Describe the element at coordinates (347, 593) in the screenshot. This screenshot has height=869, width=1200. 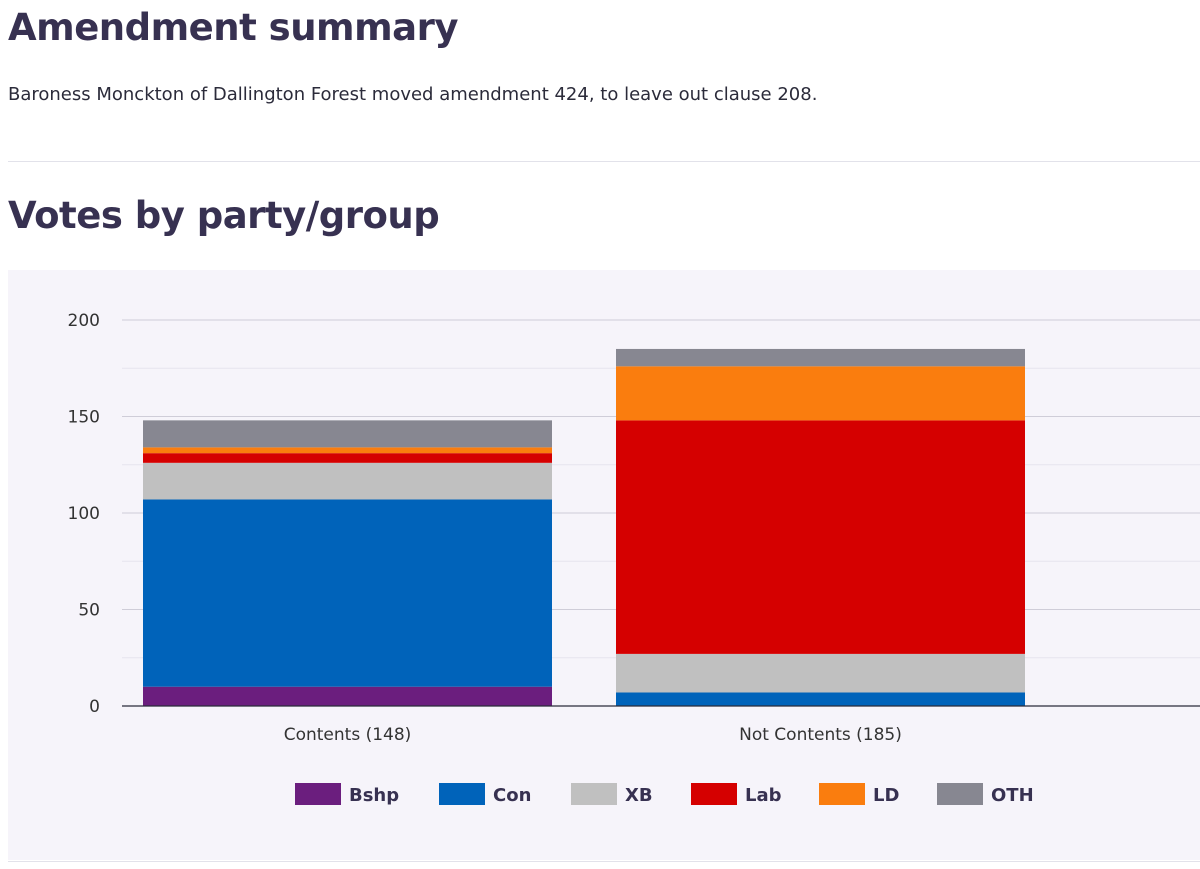
I see `bar-segment-con-contents` at that location.